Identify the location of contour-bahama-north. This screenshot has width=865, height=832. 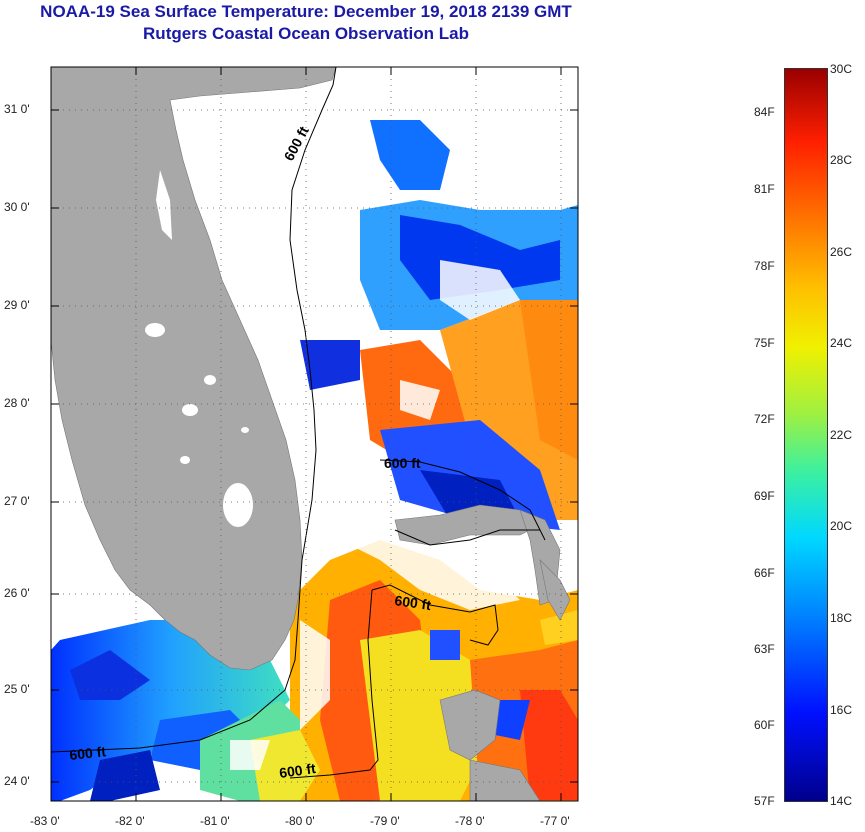
(462, 500).